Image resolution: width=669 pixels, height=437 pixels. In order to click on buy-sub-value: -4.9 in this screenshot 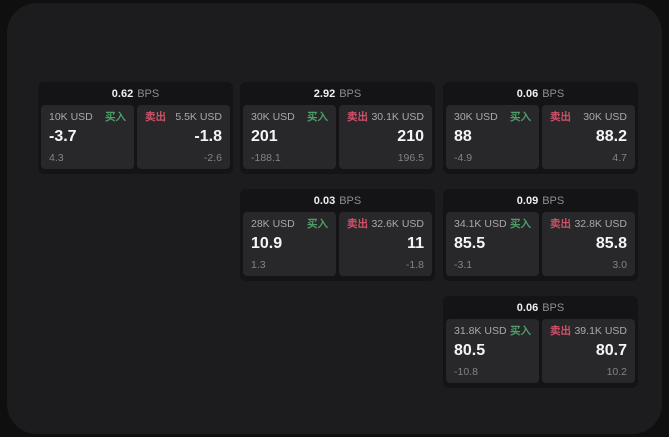, I will do `click(463, 158)`.